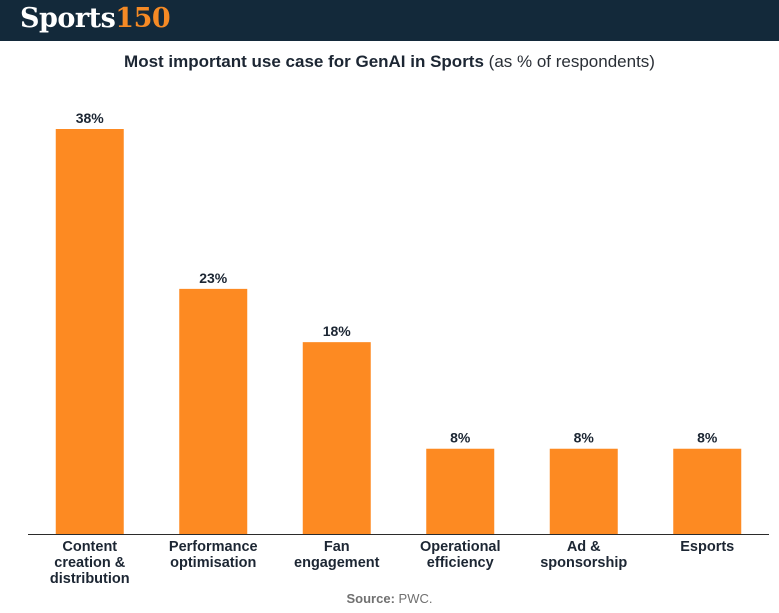  What do you see at coordinates (90, 563) in the screenshot?
I see `category-label-1: Content creation & distribution` at bounding box center [90, 563].